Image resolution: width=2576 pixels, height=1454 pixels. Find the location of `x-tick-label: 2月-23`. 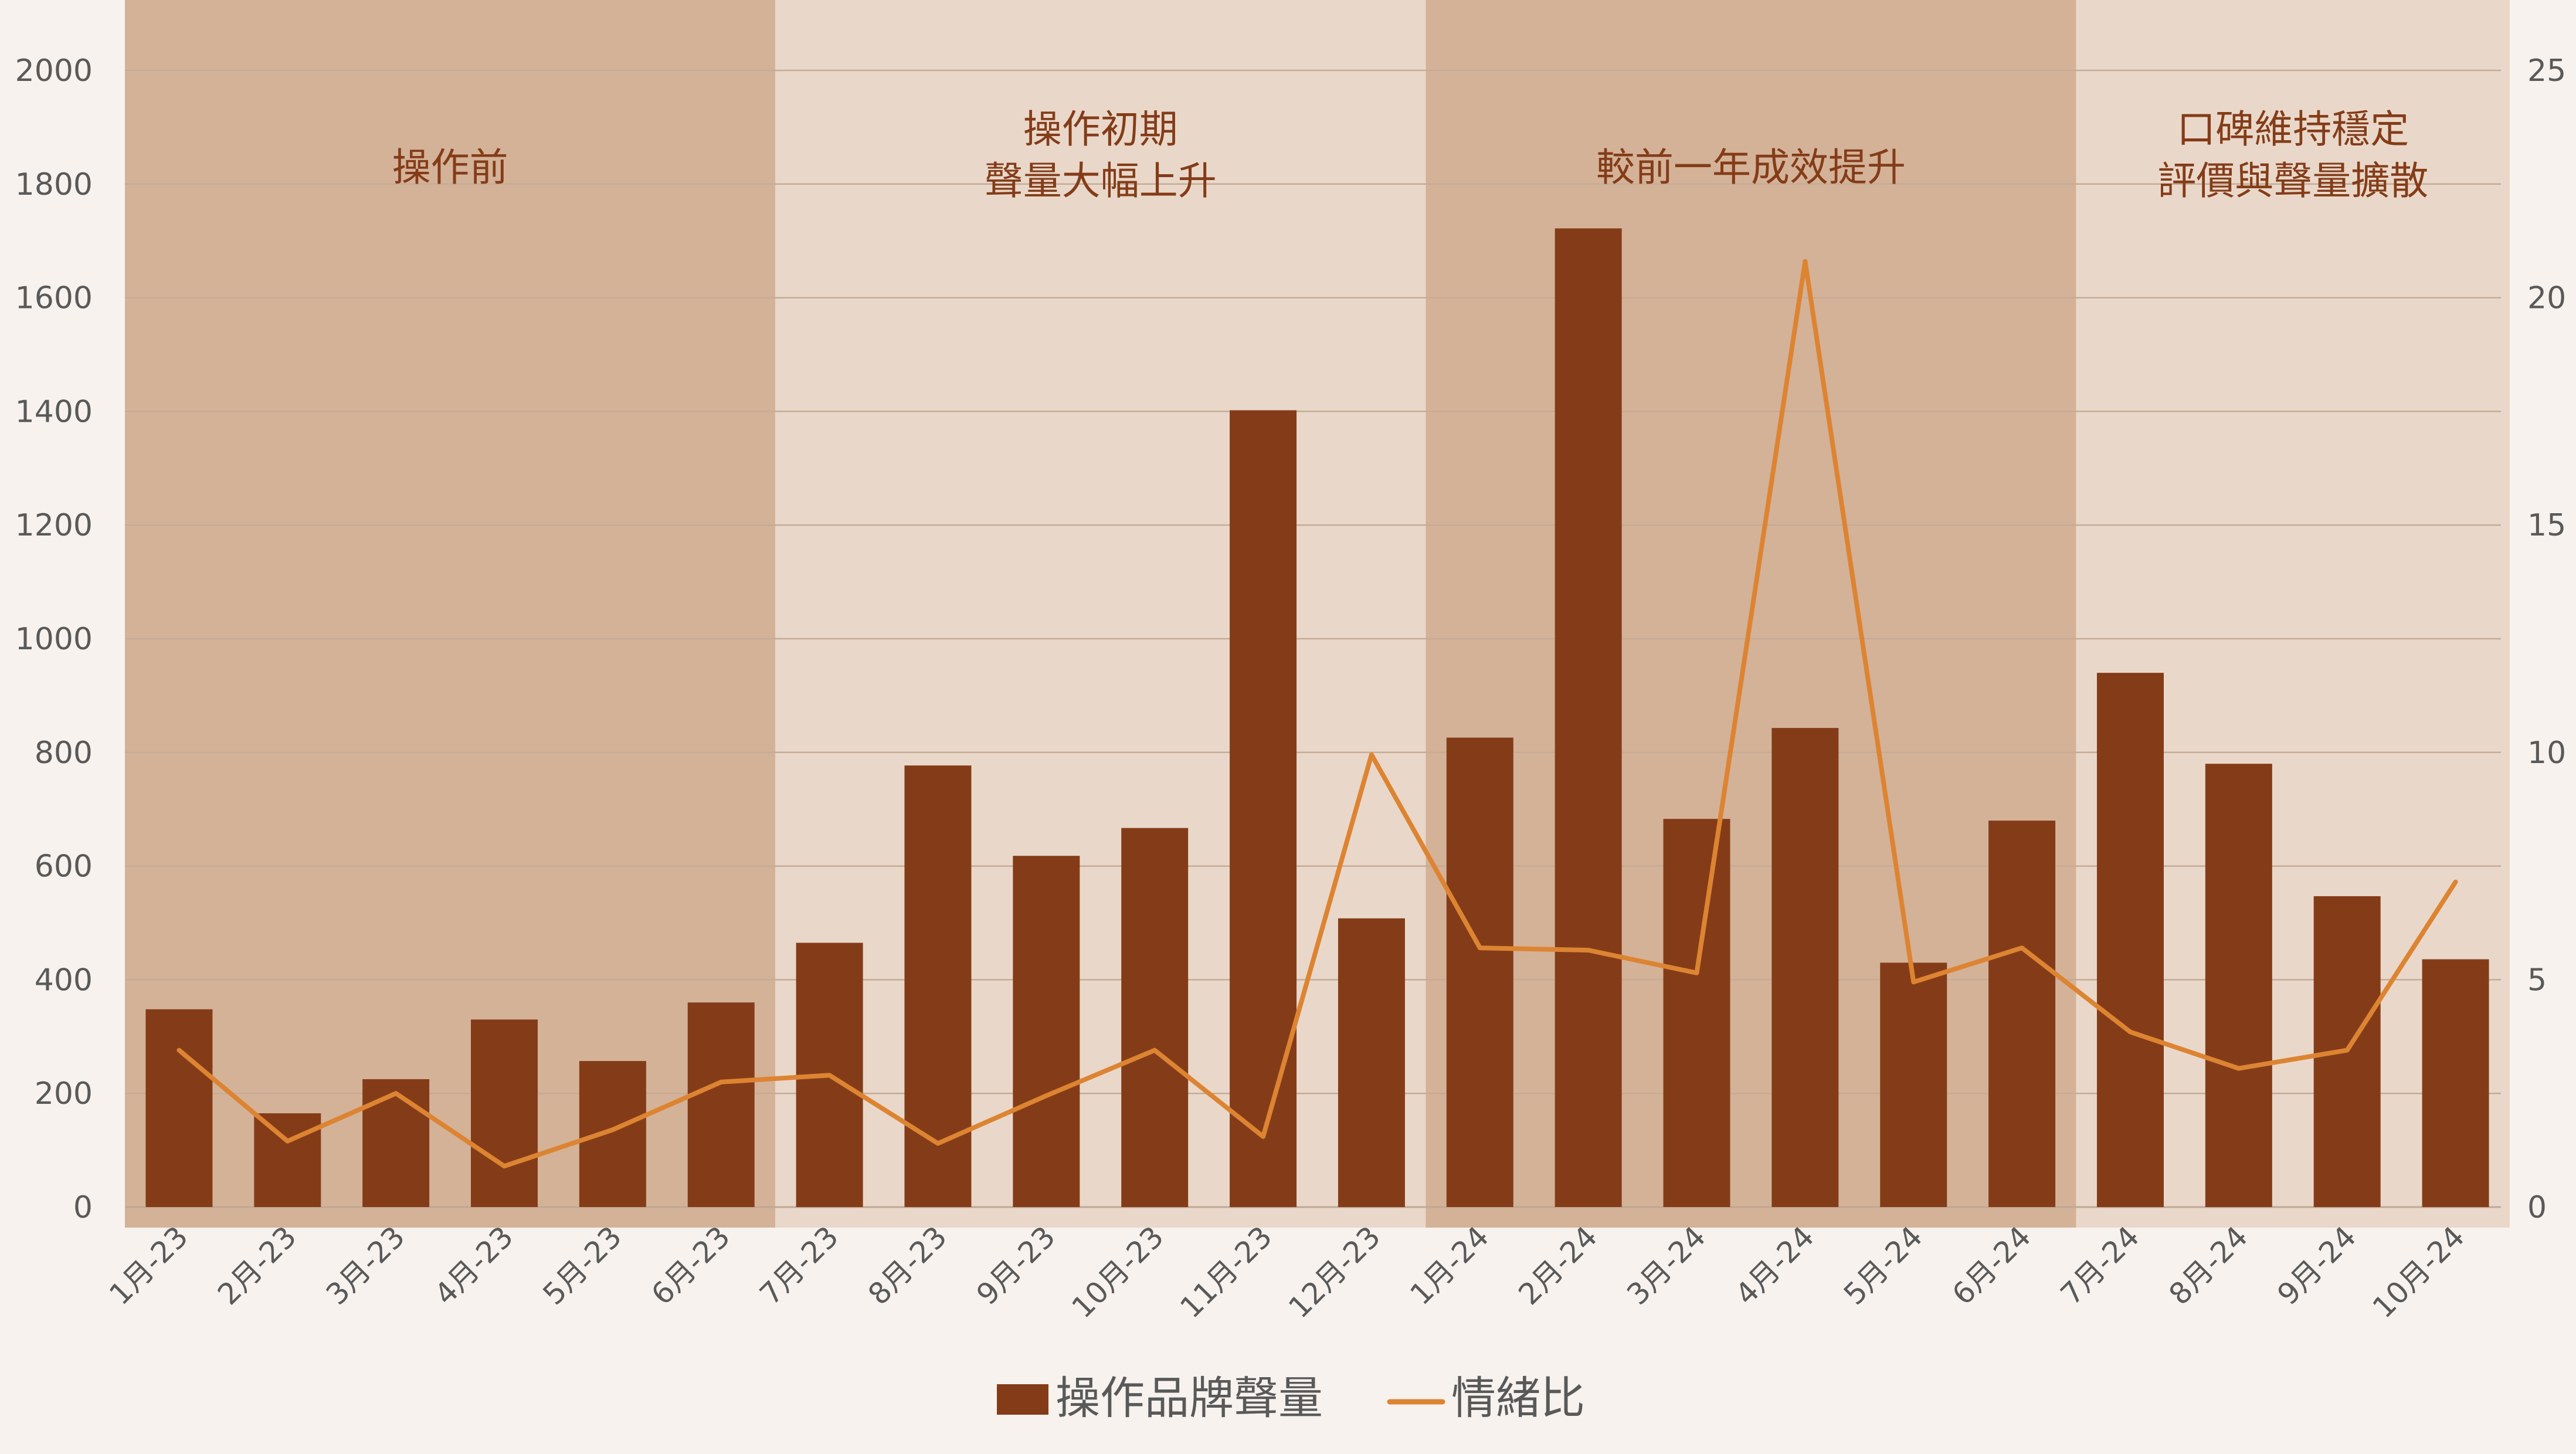

x-tick-label: 2月-23 is located at coordinates (257, 1265).